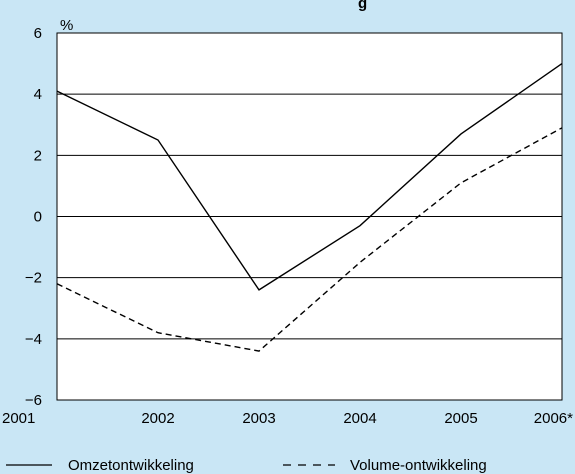 This screenshot has height=474, width=575. What do you see at coordinates (131, 465) in the screenshot?
I see `legend-label: Omzetontwikkeling` at bounding box center [131, 465].